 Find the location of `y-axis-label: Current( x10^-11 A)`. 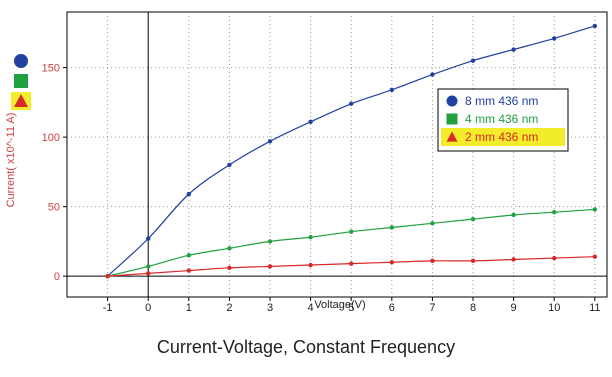

y-axis-label: Current( x10^-11 A) is located at coordinates (11, 160).